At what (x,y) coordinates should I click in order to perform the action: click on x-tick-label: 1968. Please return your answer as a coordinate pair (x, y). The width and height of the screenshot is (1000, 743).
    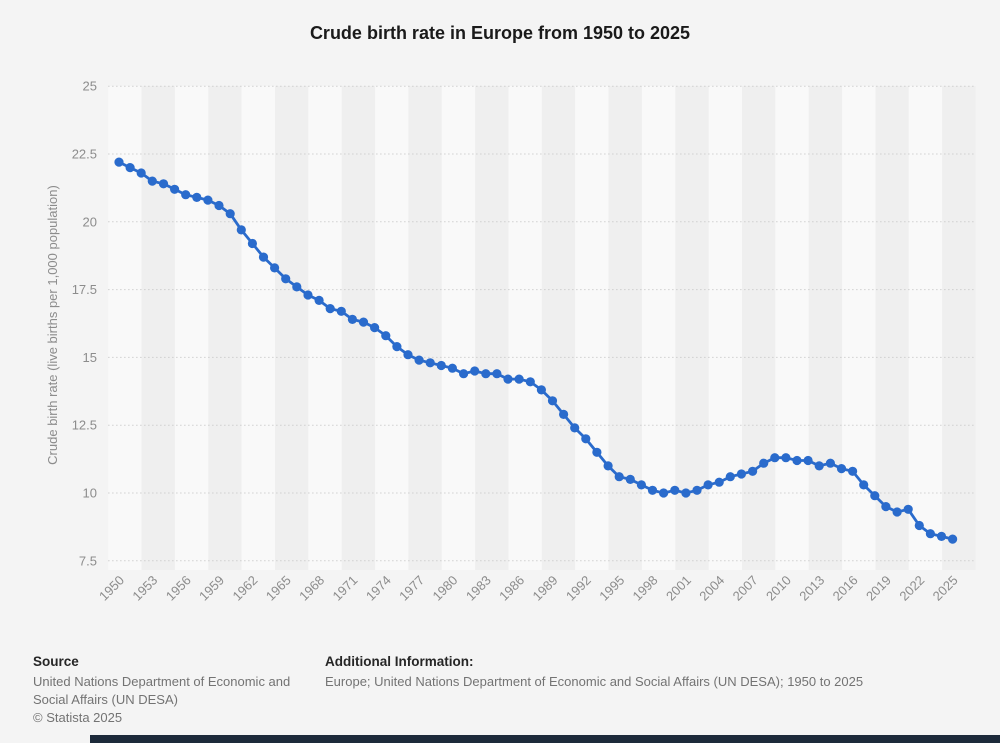
    Looking at the image, I should click on (311, 588).